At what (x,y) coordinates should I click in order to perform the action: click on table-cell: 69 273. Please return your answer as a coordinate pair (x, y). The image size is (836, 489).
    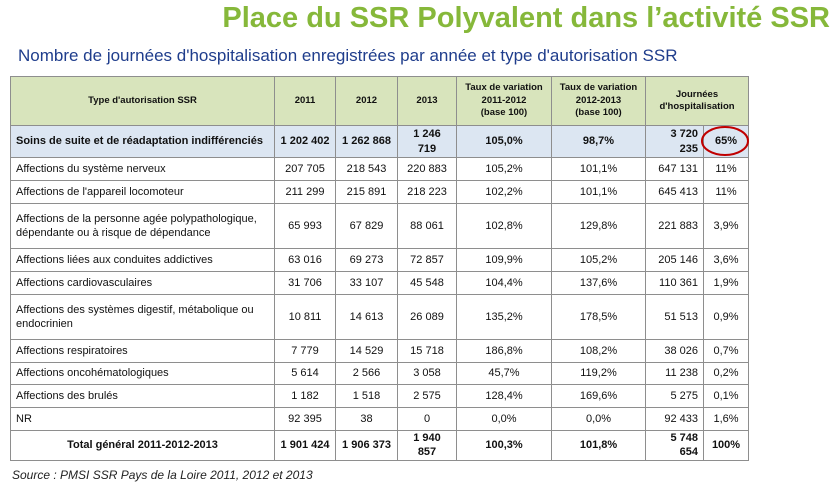
    Looking at the image, I should click on (366, 260).